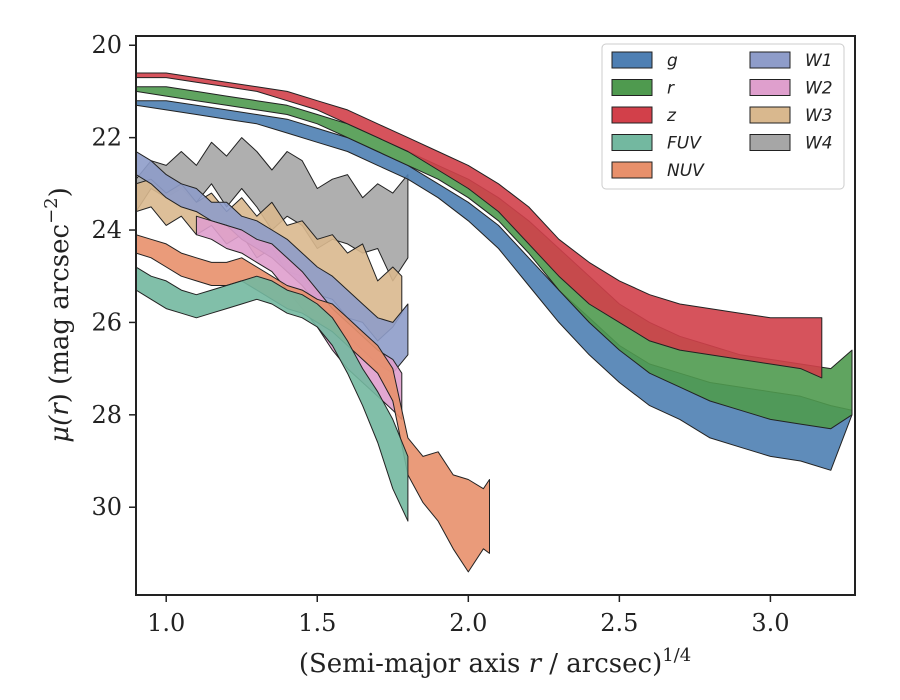 The width and height of the screenshot is (900, 700). What do you see at coordinates (317, 623) in the screenshot?
I see `x-tick-label: 1.5` at bounding box center [317, 623].